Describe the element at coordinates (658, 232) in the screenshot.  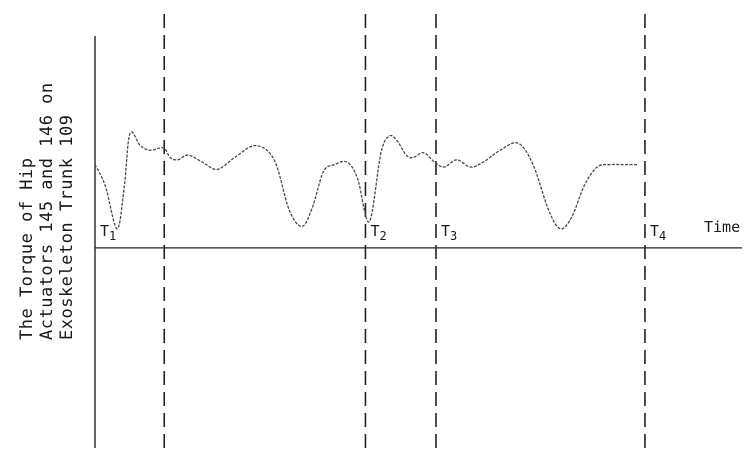
I see `marker-label-t4: T4` at that location.